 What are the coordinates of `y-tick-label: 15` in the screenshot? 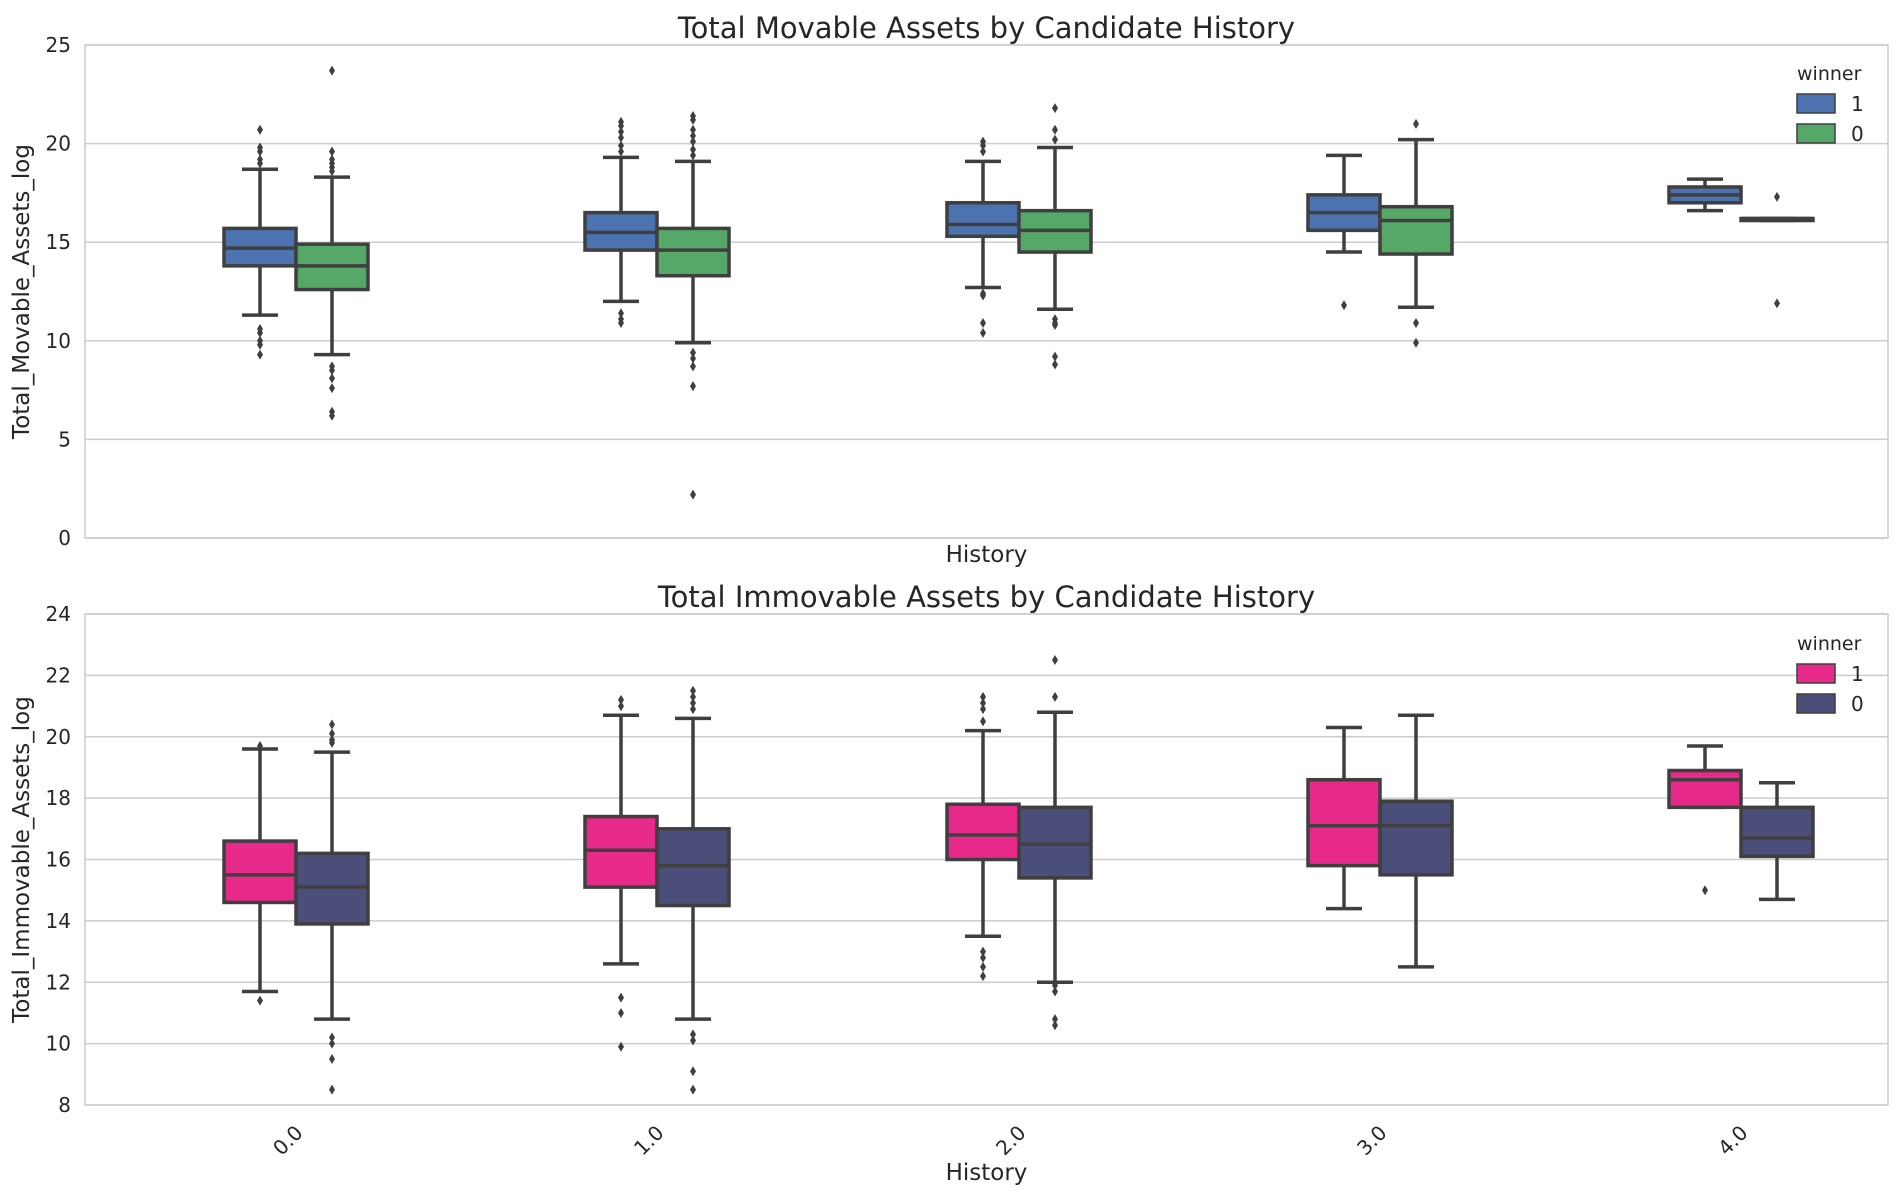 It's located at (58, 242).